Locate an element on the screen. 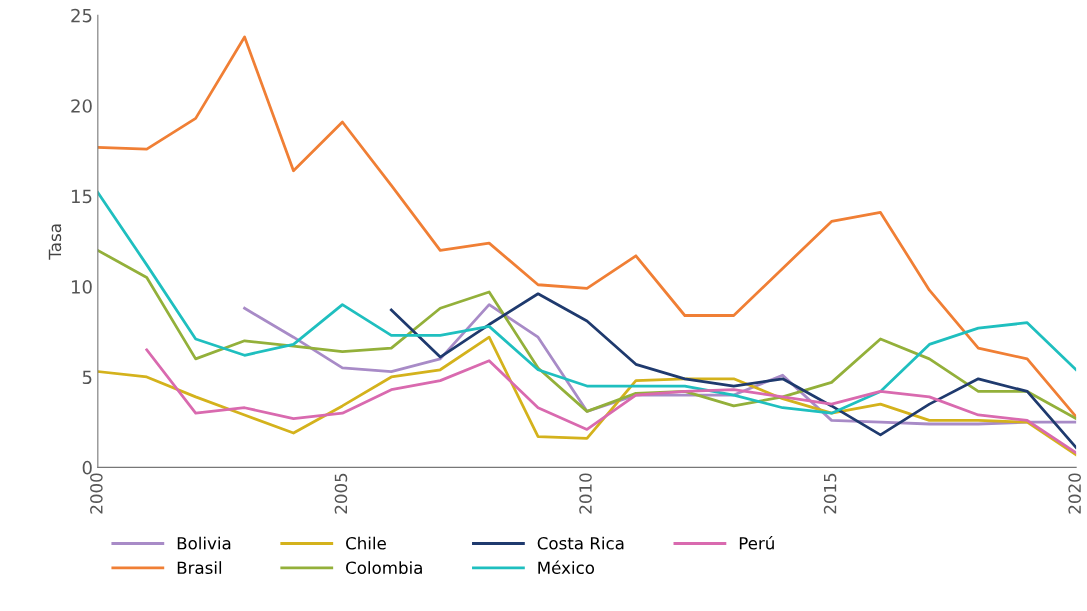  y-tick-label: 25 is located at coordinates (81, 15).